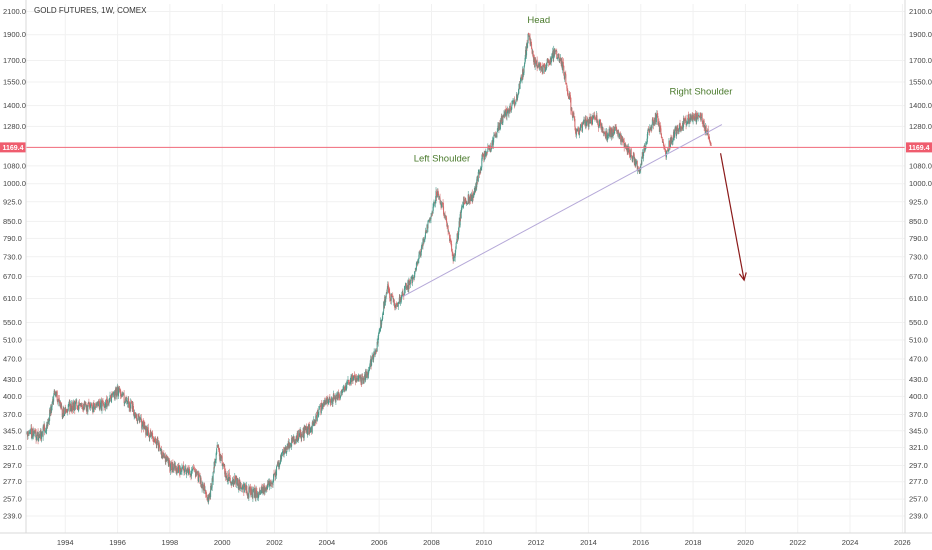 This screenshot has height=550, width=932. Describe the element at coordinates (12, 276) in the screenshot. I see `y-tick-label-left: 670.0` at that location.